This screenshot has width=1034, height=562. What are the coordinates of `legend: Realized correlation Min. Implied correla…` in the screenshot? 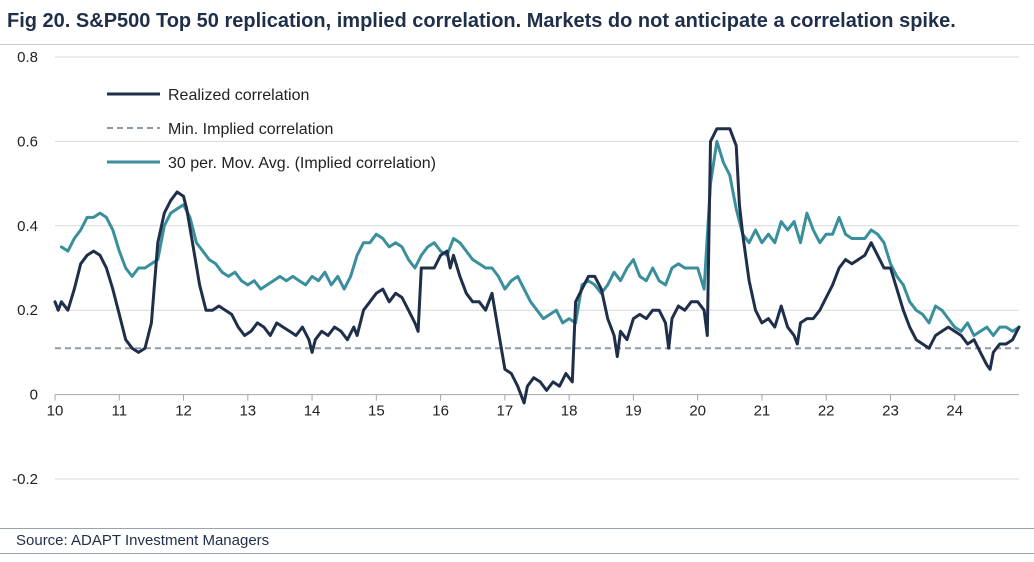 It's located at (271, 129).